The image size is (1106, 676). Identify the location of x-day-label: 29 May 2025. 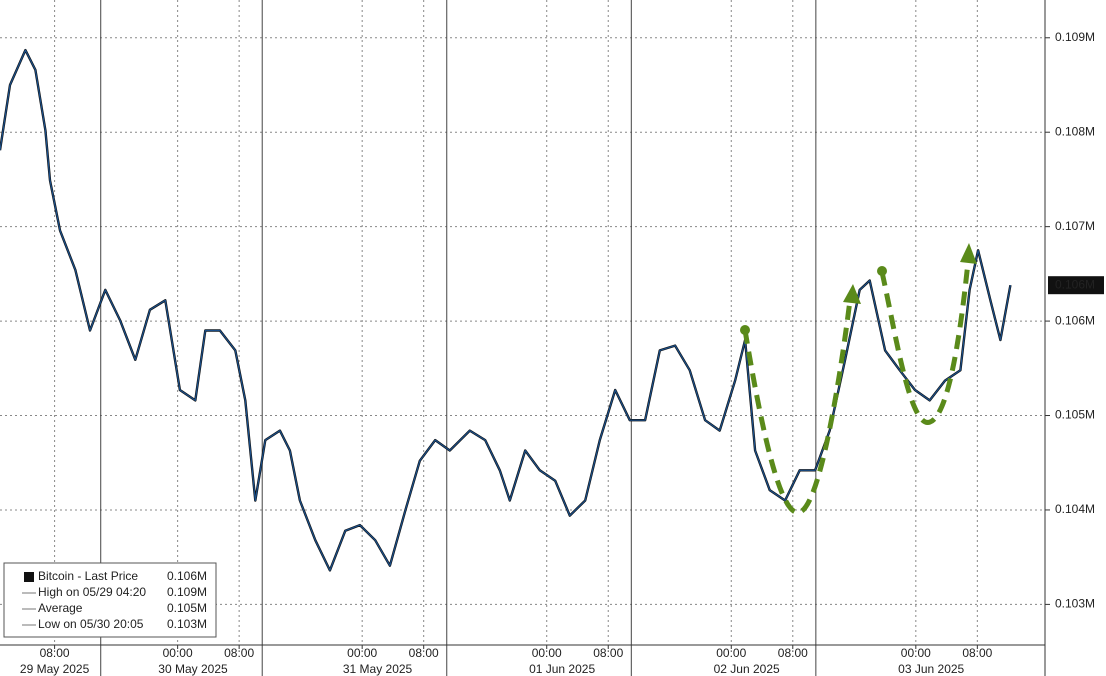
(55, 669).